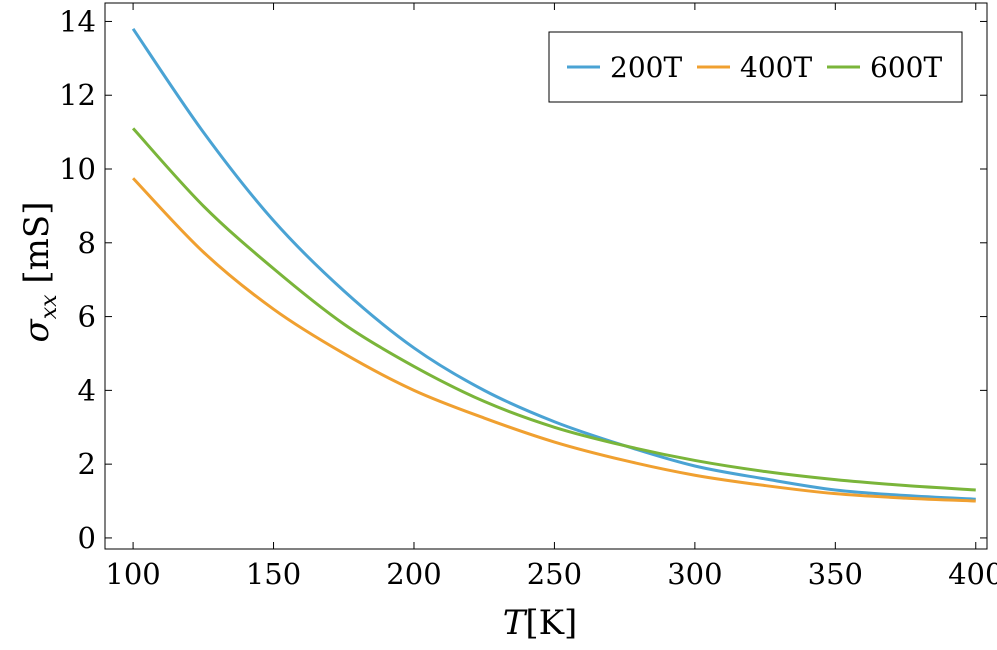 This screenshot has width=997, height=650. Describe the element at coordinates (540, 623) in the screenshot. I see `x-axis-label: T[K]` at that location.